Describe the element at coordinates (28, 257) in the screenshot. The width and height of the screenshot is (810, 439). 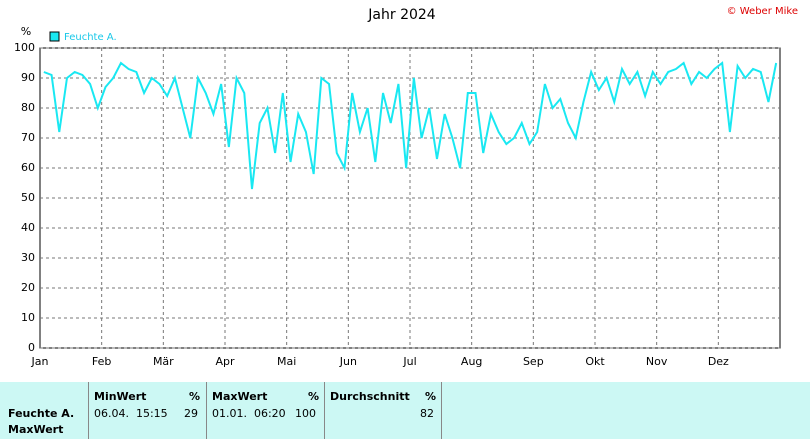
I see `y-tick-label: 30` at that location.